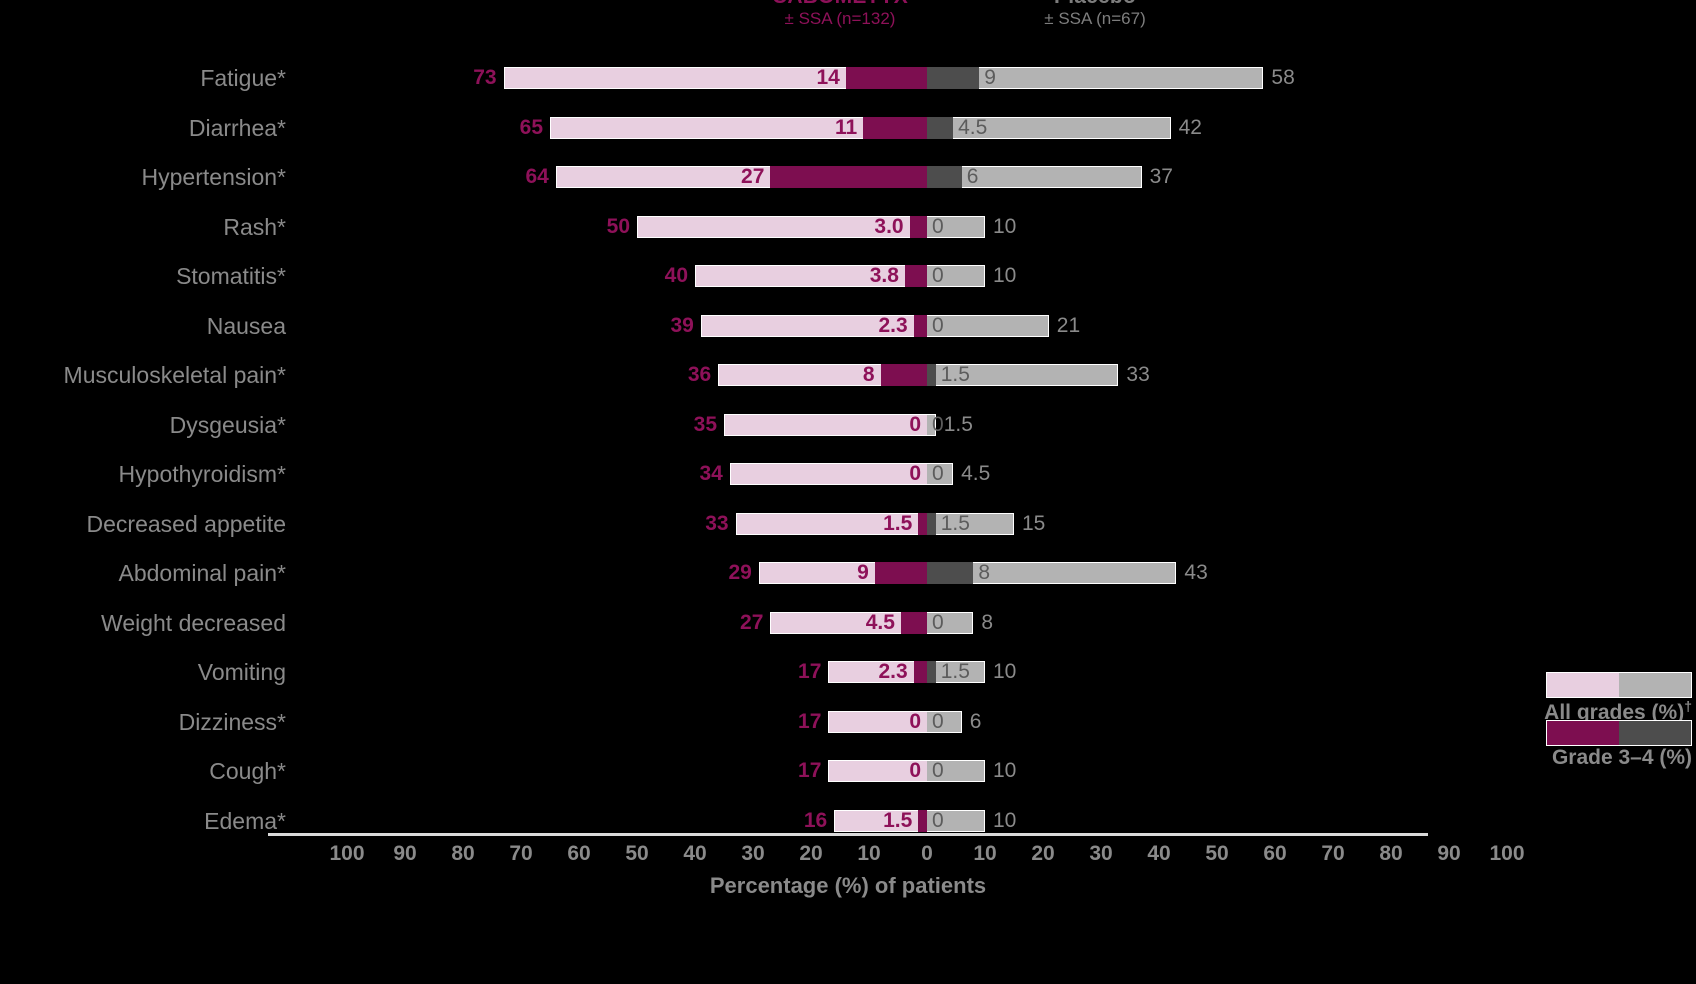 The height and width of the screenshot is (984, 1696). I want to click on chart-row: Weight decreased 27 4.5 0 8, so click(848, 623).